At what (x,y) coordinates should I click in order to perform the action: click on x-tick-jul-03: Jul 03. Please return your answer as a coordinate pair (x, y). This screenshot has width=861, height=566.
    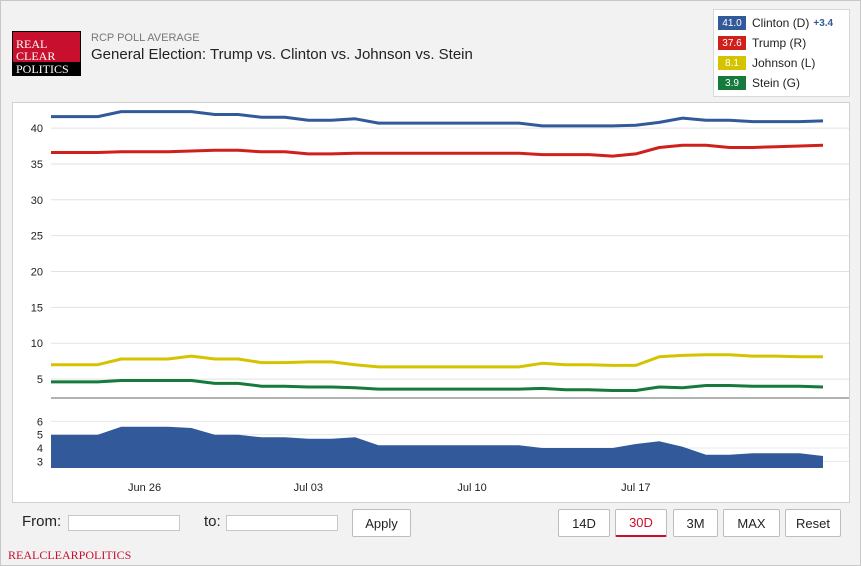
    Looking at the image, I should click on (308, 488).